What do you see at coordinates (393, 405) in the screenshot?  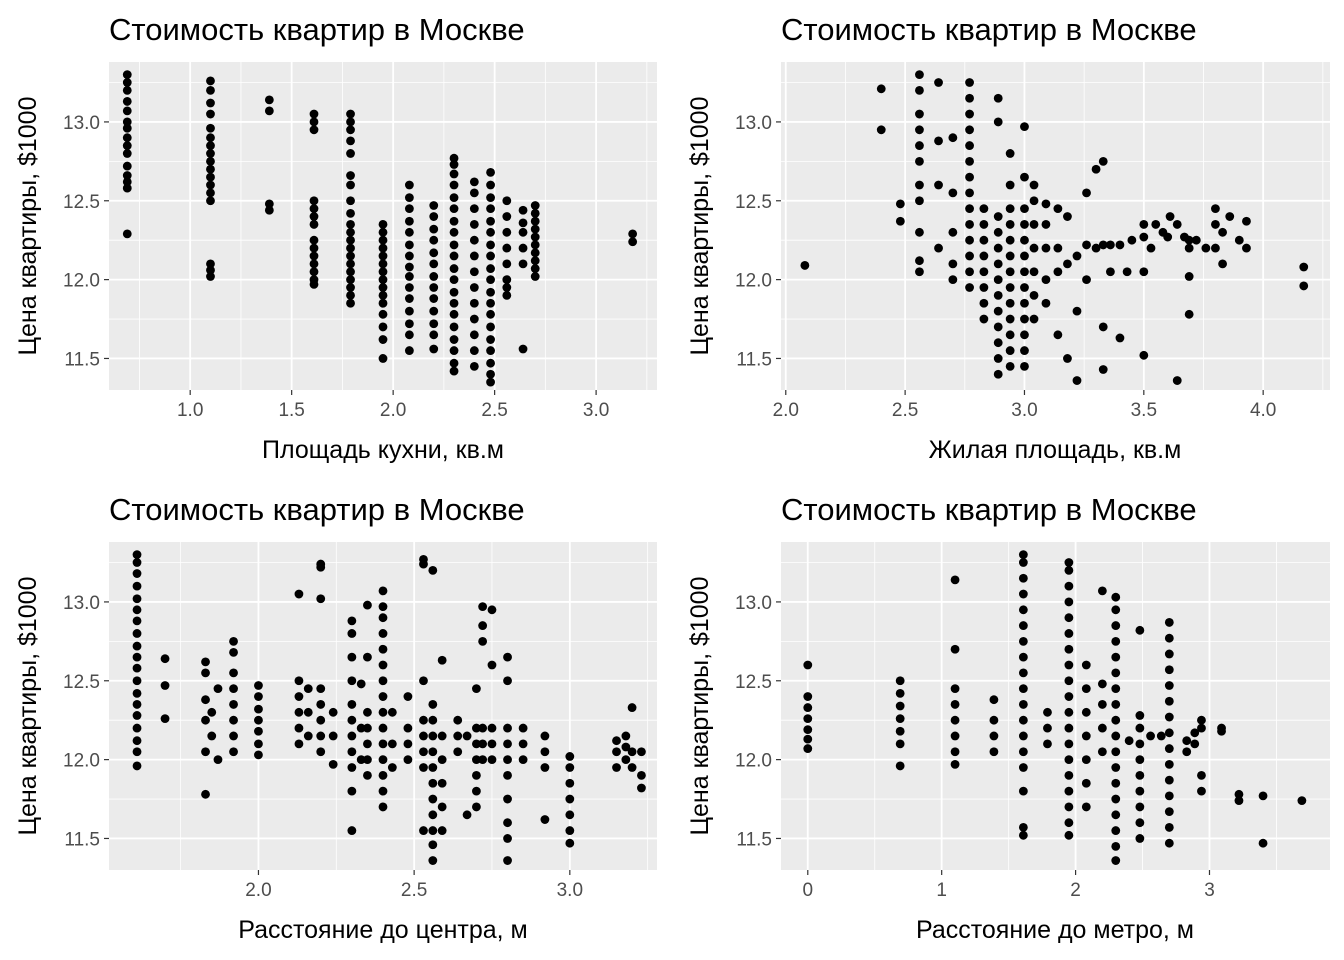 I see `x-axis-ticks: 1.0 1.5 2.0 2.5 3.0` at bounding box center [393, 405].